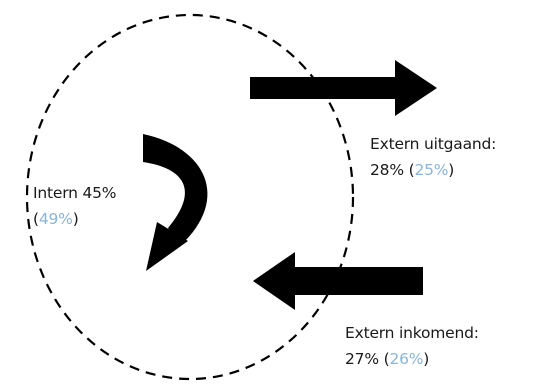  Describe the element at coordinates (431, 170) in the screenshot. I see `extern-uitgaand-previous-value: 25%` at that location.